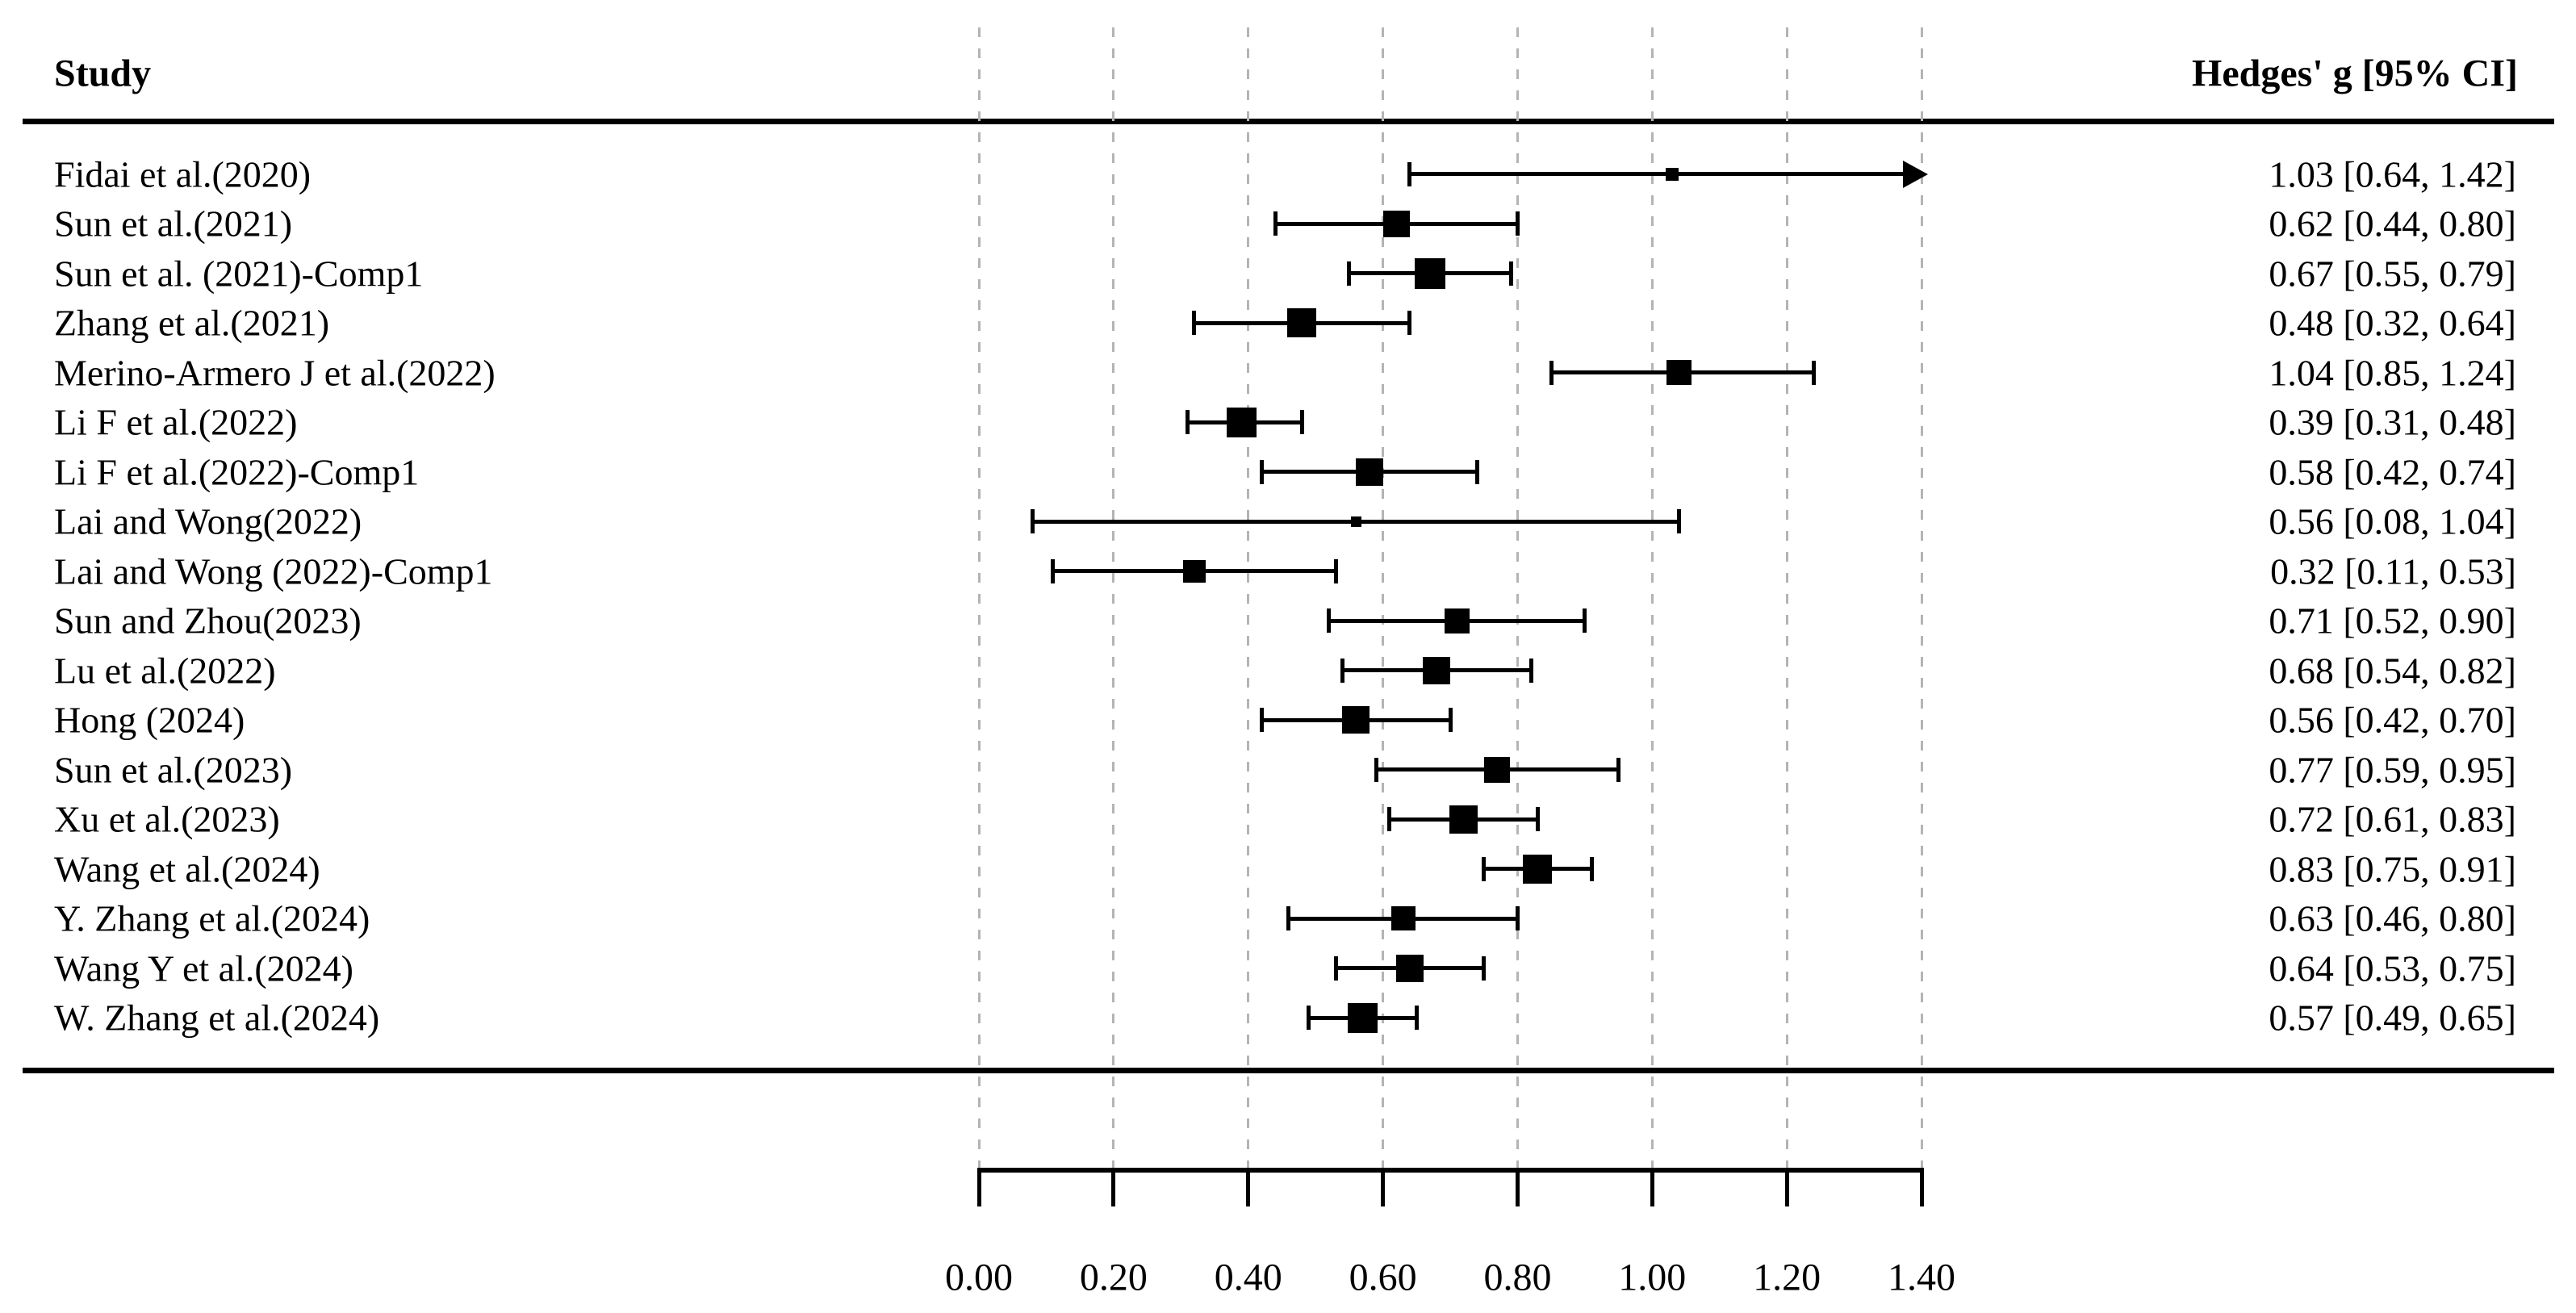  Describe the element at coordinates (1656, 174) in the screenshot. I see `ci-whisker` at that location.